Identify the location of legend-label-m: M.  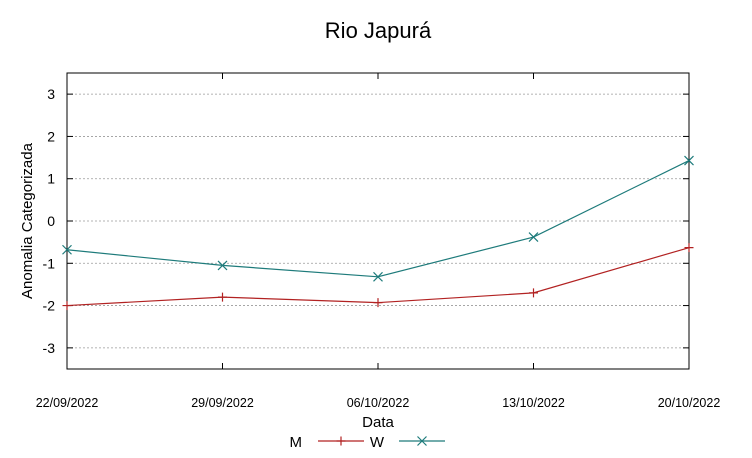
(296, 442).